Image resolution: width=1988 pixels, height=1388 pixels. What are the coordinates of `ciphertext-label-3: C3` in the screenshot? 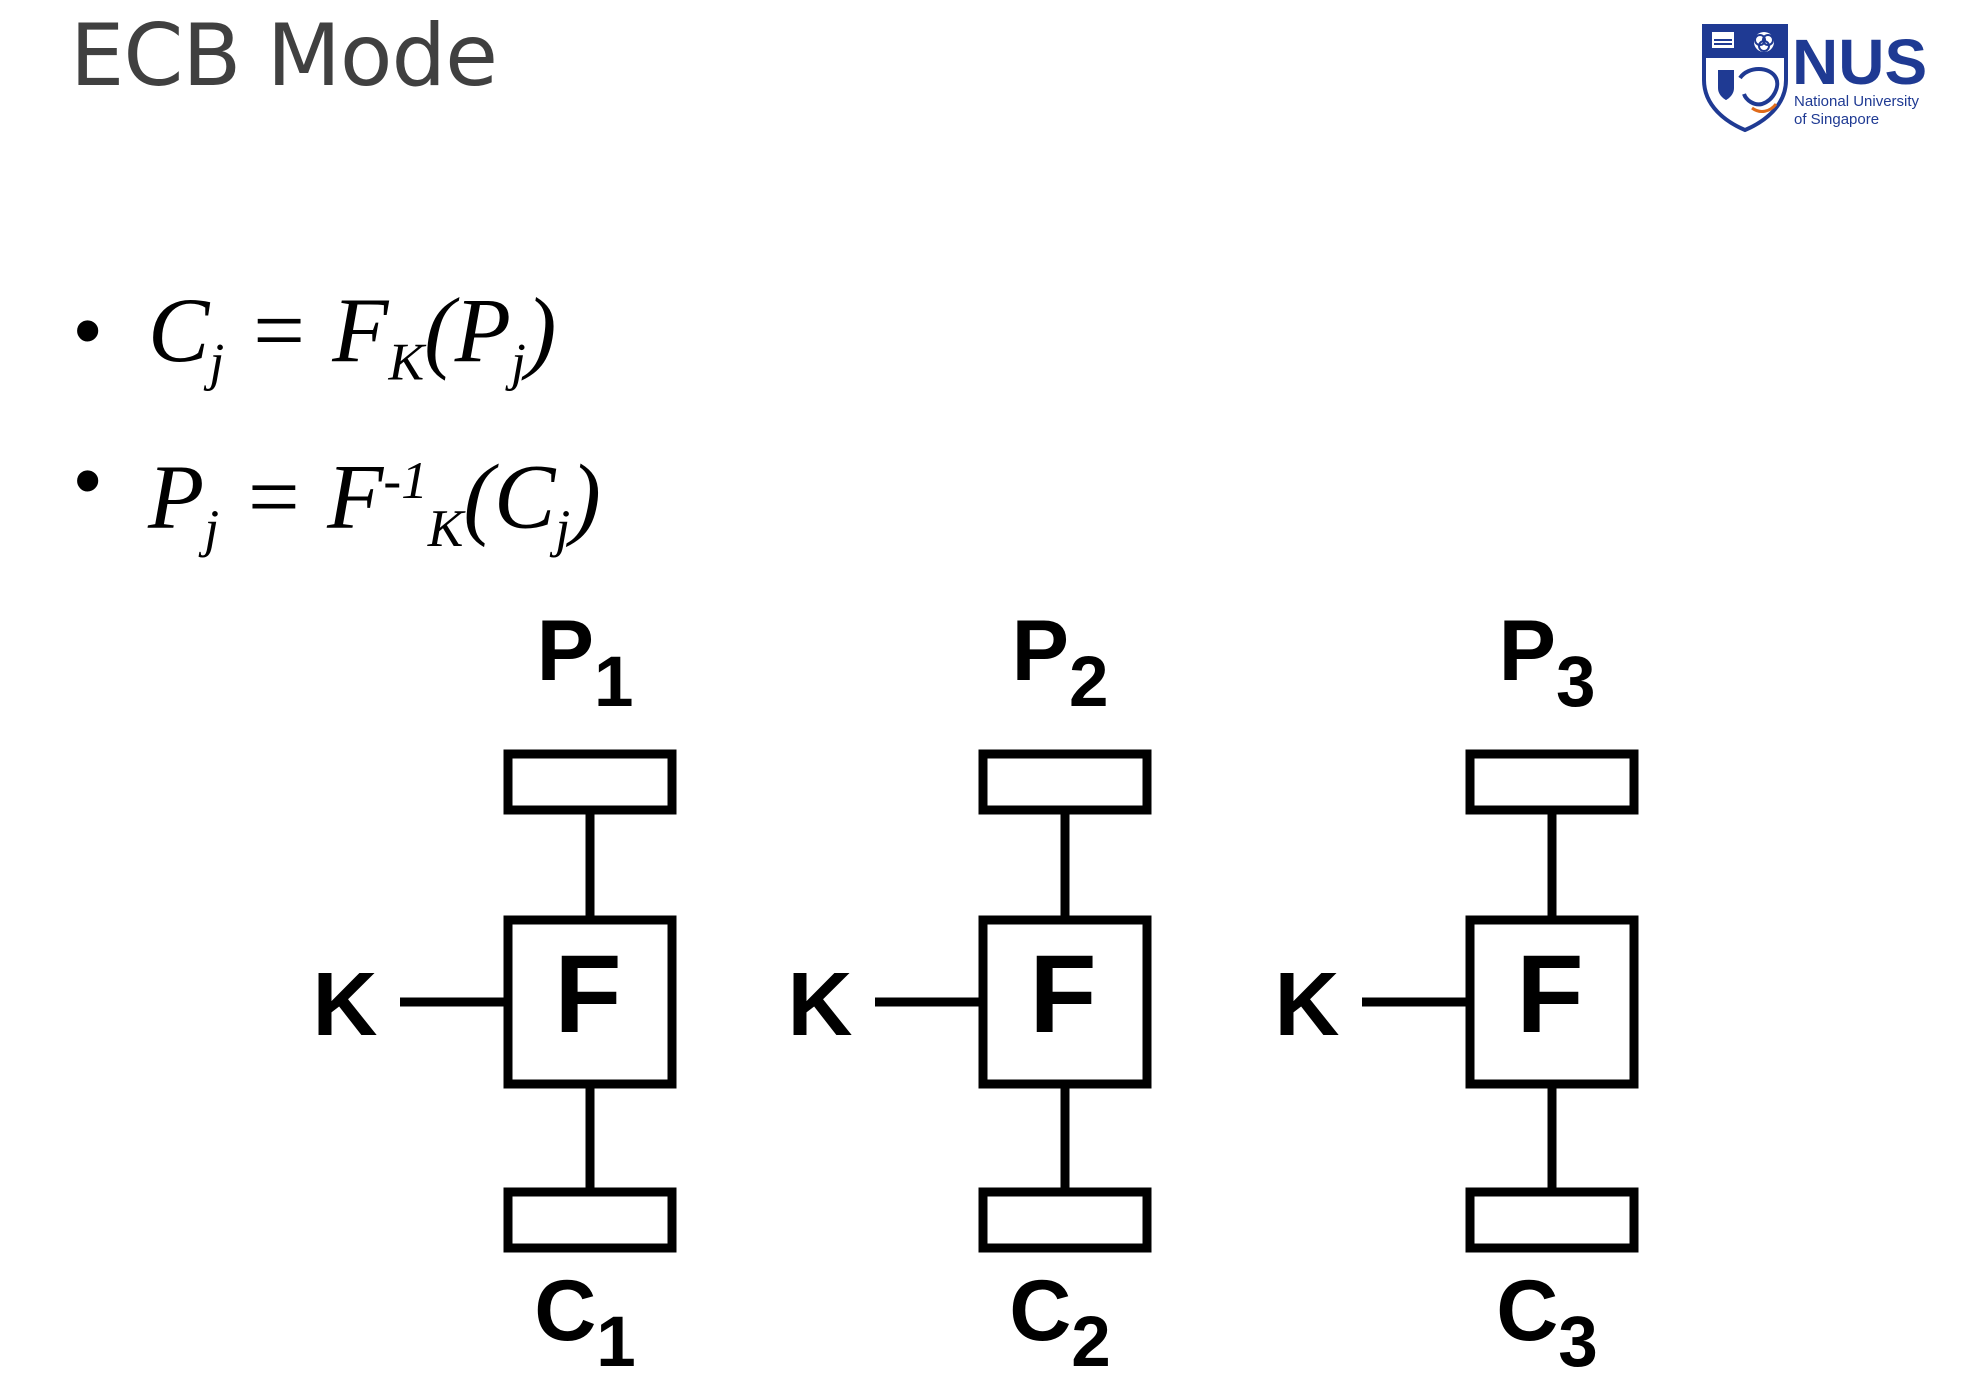 It's located at (1547, 1322).